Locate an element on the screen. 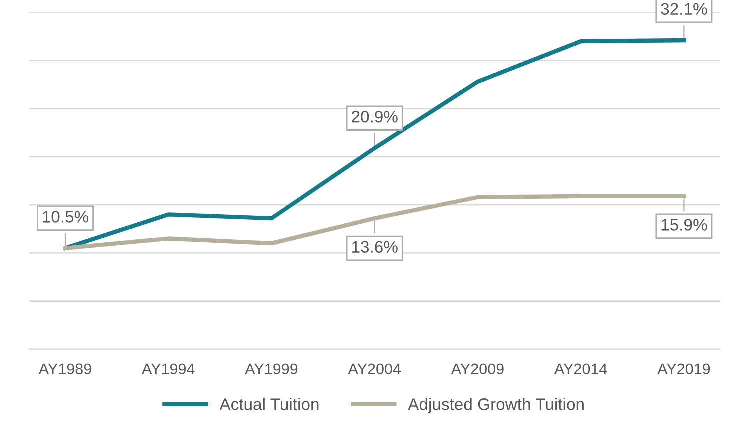  data-label: 10.5% is located at coordinates (66, 217).